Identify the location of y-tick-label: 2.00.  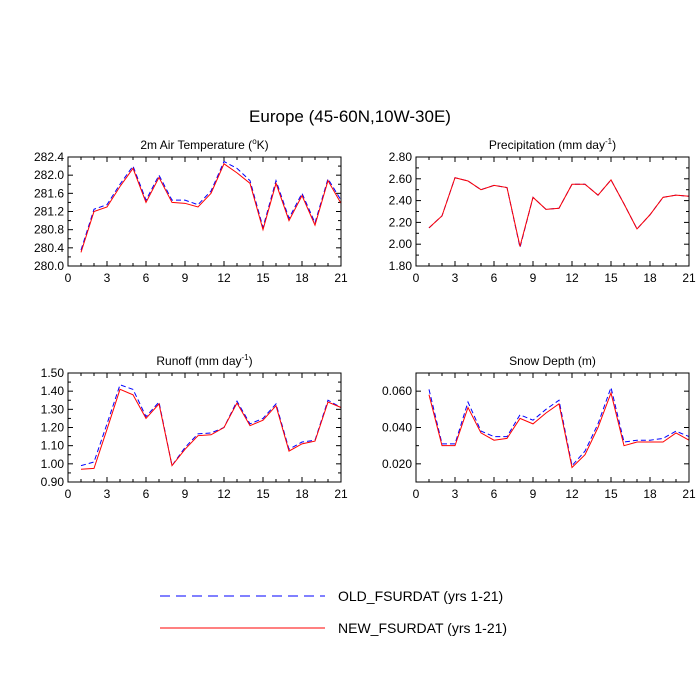
(401, 244).